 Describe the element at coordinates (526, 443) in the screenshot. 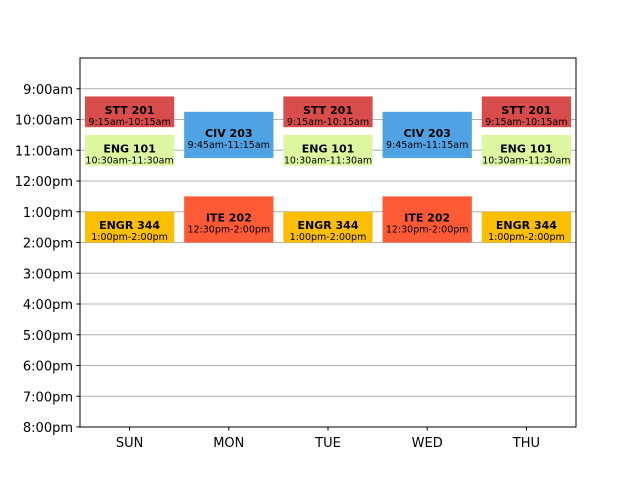

I see `x-tick-label: THU` at that location.